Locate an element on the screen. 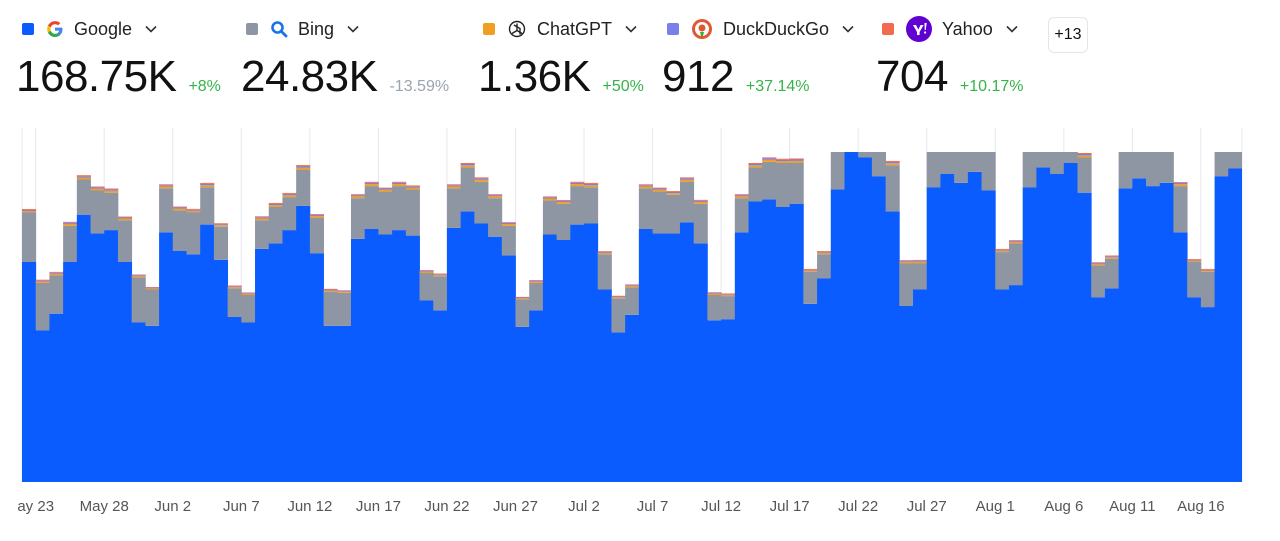 This screenshot has width=1280, height=541. source-icon is located at coordinates (522, 29).